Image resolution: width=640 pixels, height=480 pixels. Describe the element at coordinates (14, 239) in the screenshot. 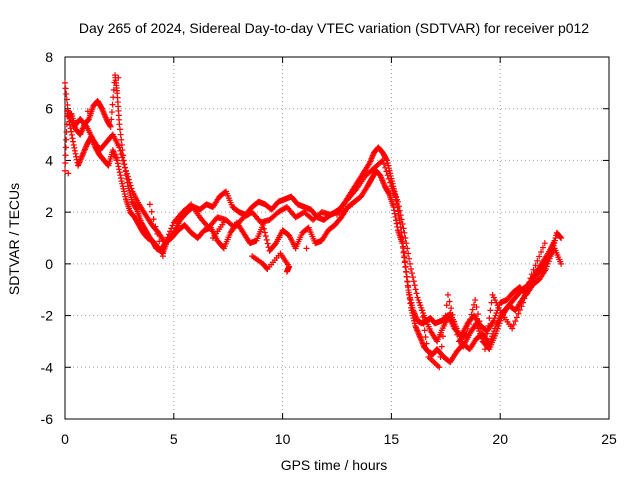

I see `y-axis-label: SDTVAR / TECUs` at that location.